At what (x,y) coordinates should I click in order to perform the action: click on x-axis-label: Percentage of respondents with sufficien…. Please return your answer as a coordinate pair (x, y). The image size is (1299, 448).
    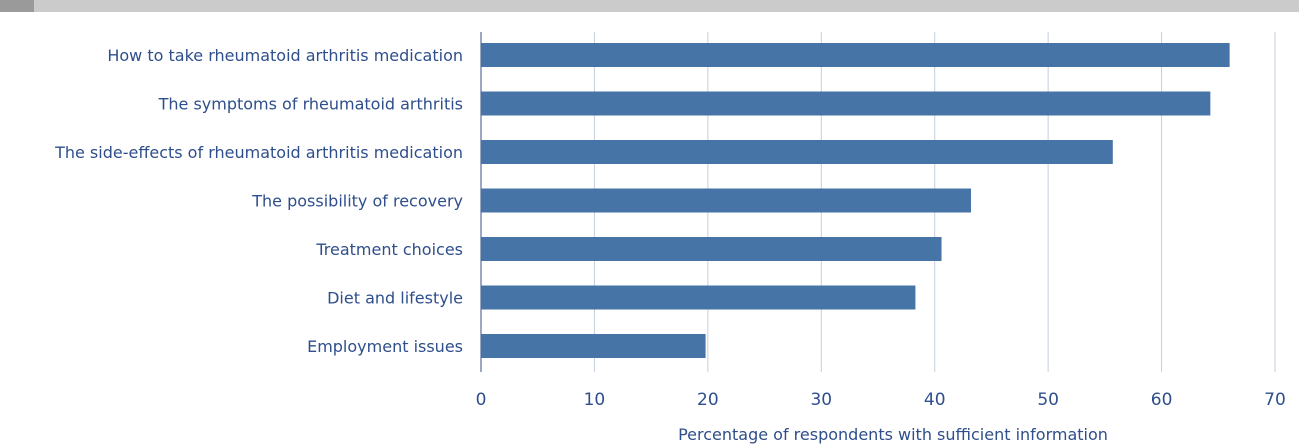
    Looking at the image, I should click on (893, 434).